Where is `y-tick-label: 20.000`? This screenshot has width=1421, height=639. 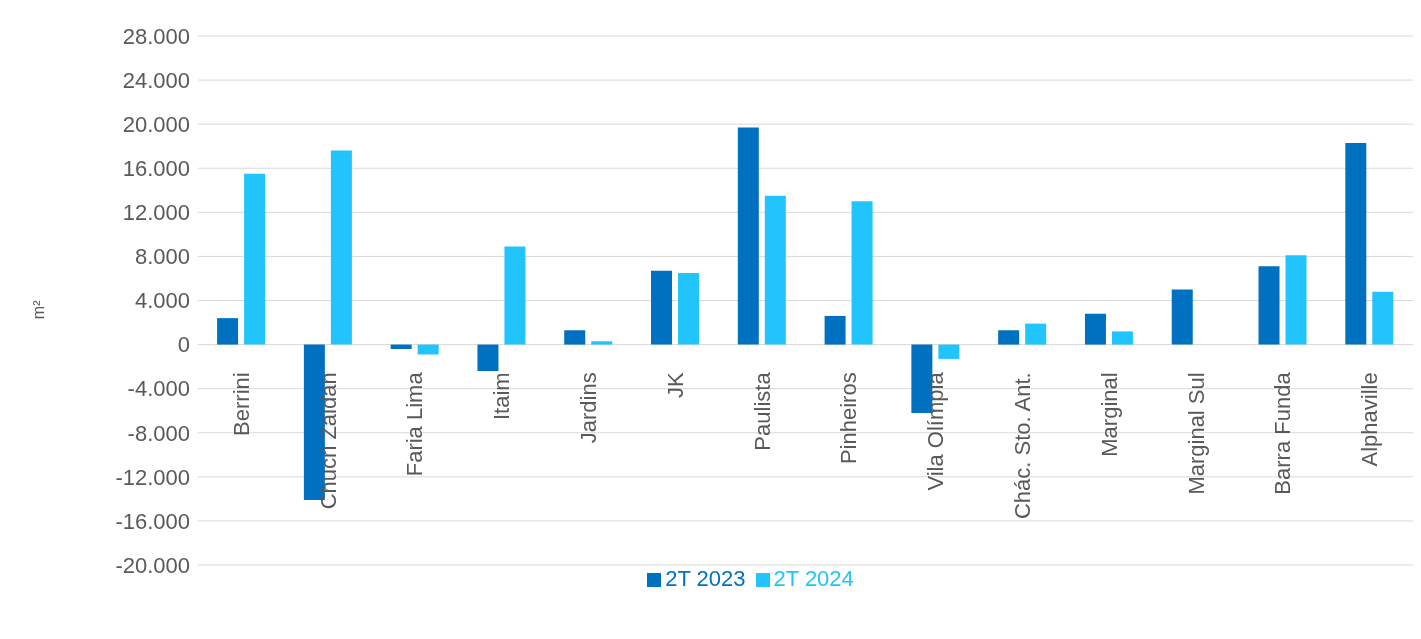 y-tick-label: 20.000 is located at coordinates (156, 124).